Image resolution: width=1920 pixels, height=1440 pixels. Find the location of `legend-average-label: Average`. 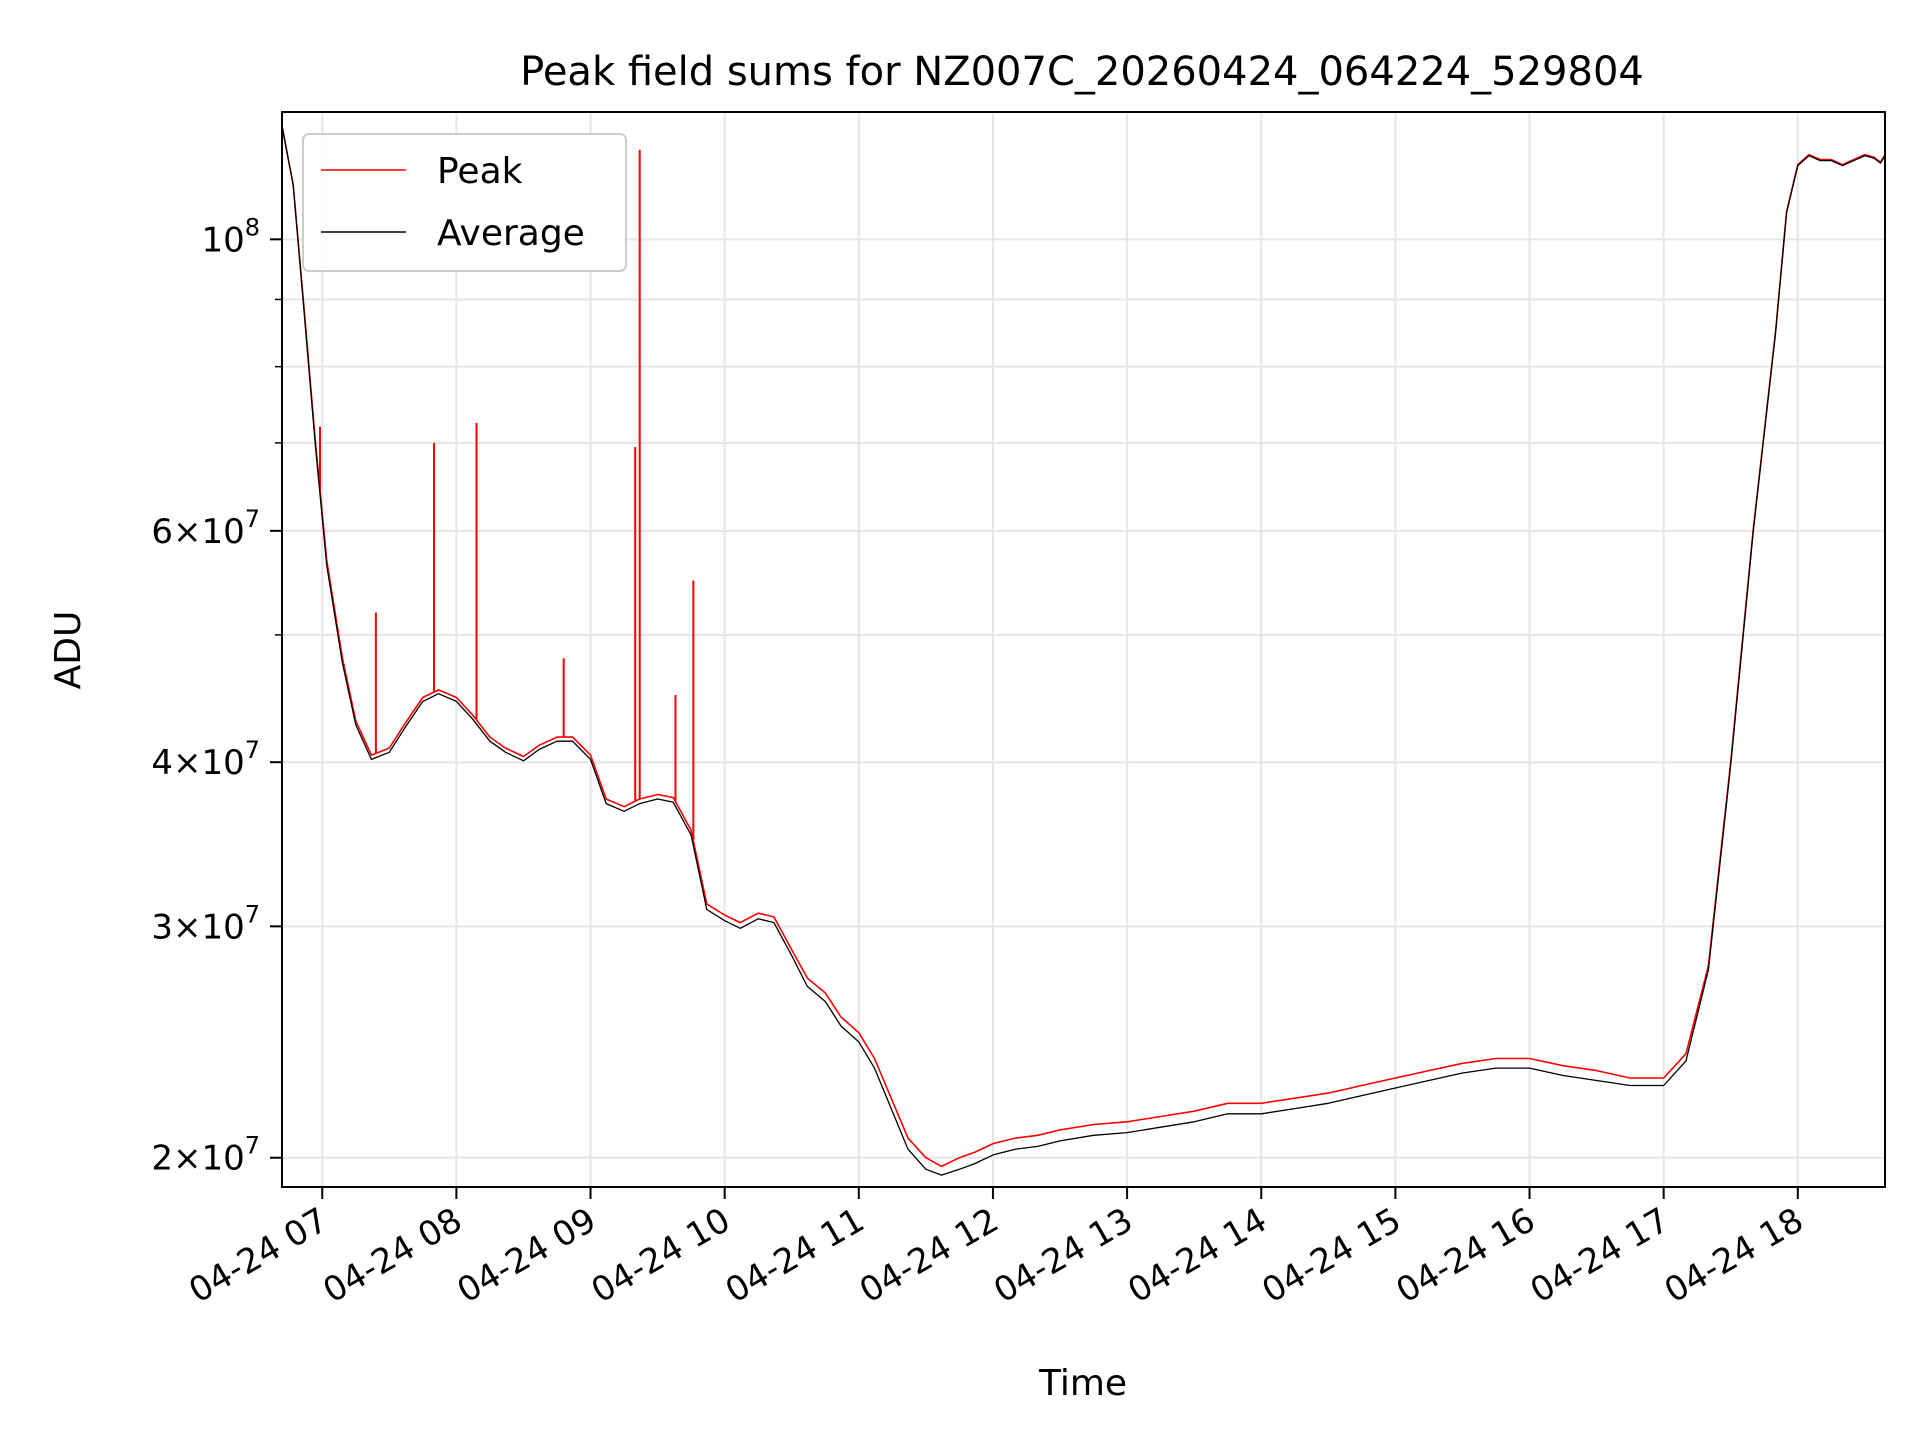

legend-average-label: Average is located at coordinates (511, 233).